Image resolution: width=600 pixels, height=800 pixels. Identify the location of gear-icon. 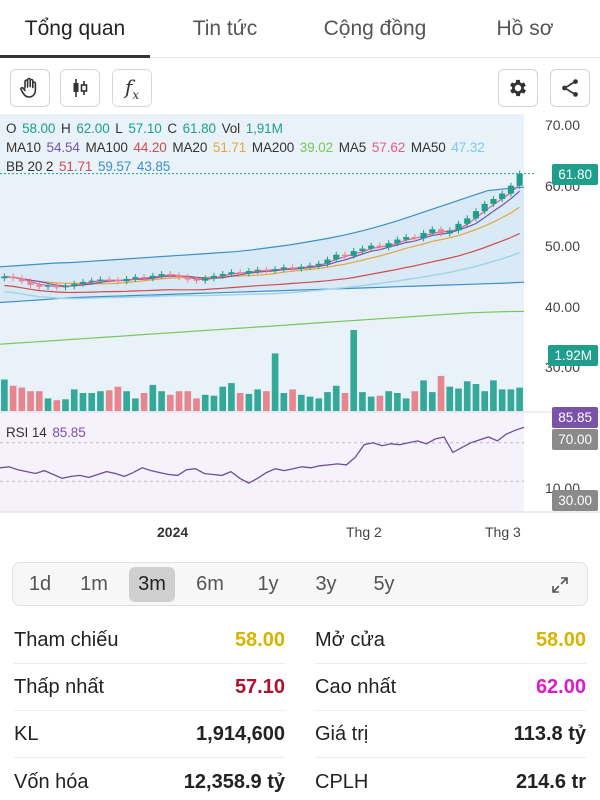
(518, 88).